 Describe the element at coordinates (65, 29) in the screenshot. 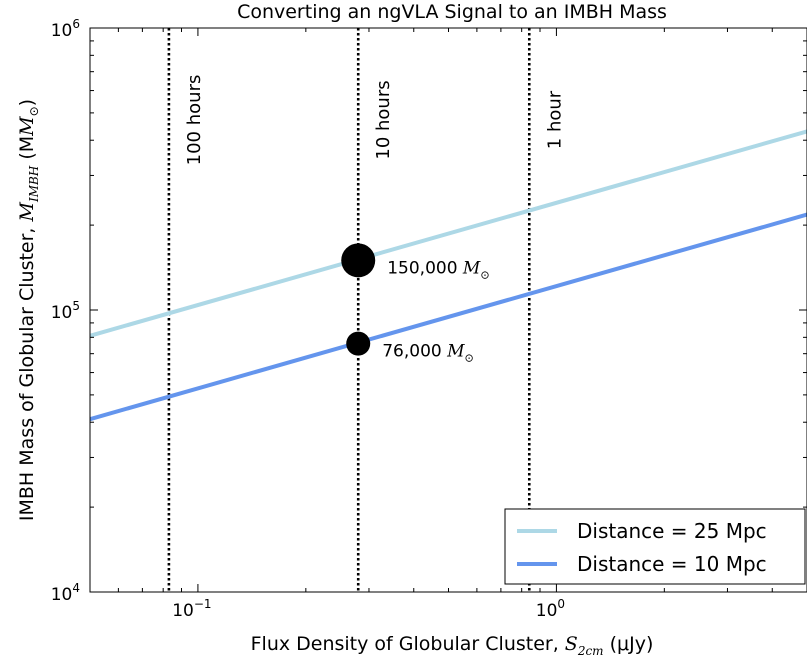

I see `y-tick-label: 10⁶` at that location.